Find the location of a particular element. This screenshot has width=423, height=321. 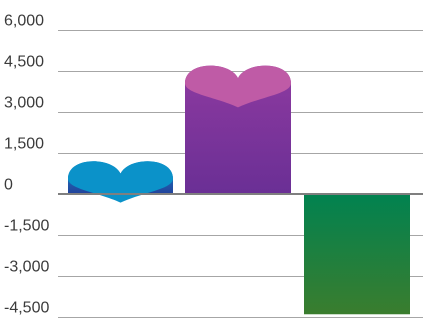

y-axis-tick-labels: 6,000 4,500 3,000 1,500 0 -1,500 -3,000 -4,500 is located at coordinates (26, 165).